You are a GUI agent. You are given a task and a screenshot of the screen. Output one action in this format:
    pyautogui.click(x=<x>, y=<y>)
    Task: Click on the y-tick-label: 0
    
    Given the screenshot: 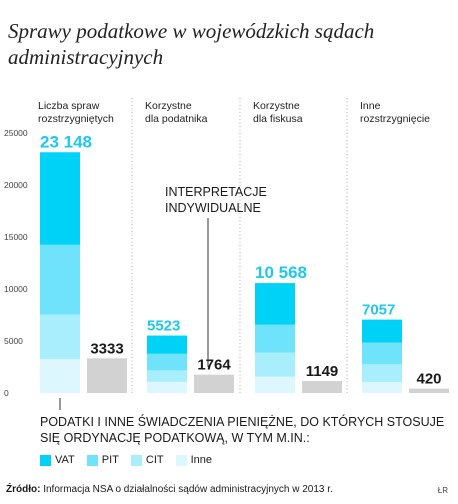 What is the action you would take?
    pyautogui.click(x=6, y=393)
    